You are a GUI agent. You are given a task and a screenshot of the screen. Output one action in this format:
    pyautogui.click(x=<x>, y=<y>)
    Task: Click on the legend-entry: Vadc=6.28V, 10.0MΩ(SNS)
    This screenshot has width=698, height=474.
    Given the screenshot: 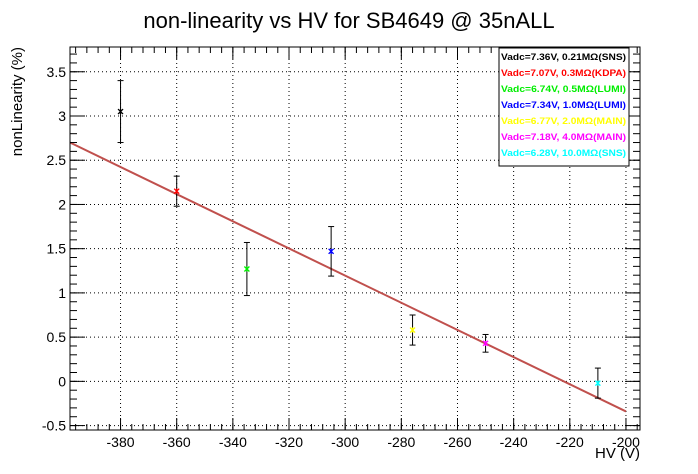 What is the action you would take?
    pyautogui.click(x=563, y=153)
    